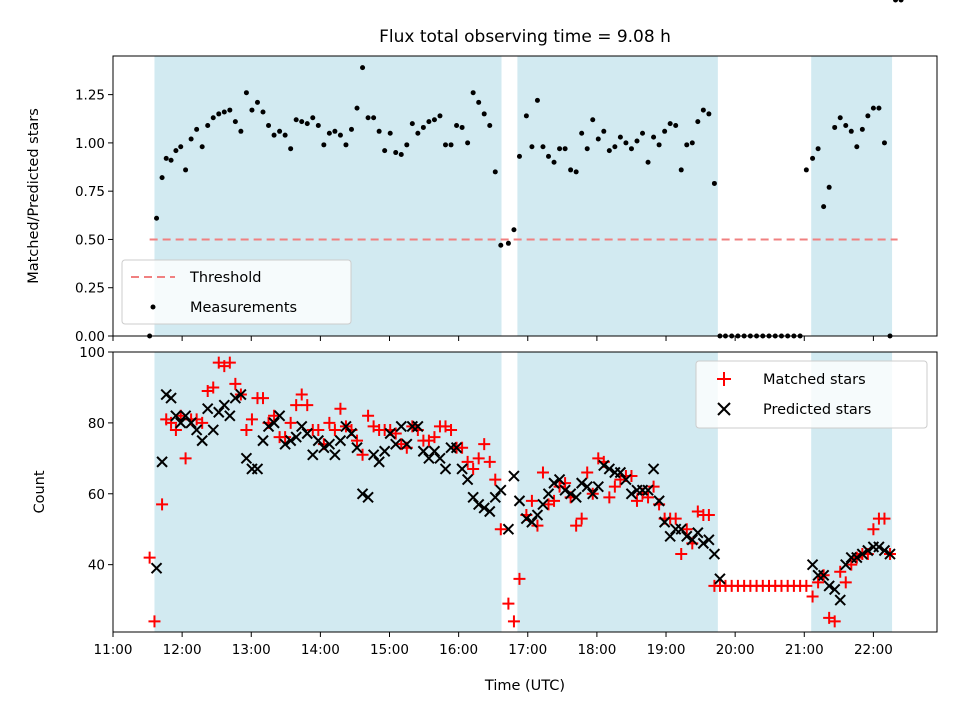 The height and width of the screenshot is (720, 960). What do you see at coordinates (389, 650) in the screenshot?
I see `x-tick-label: 15:00` at bounding box center [389, 650].